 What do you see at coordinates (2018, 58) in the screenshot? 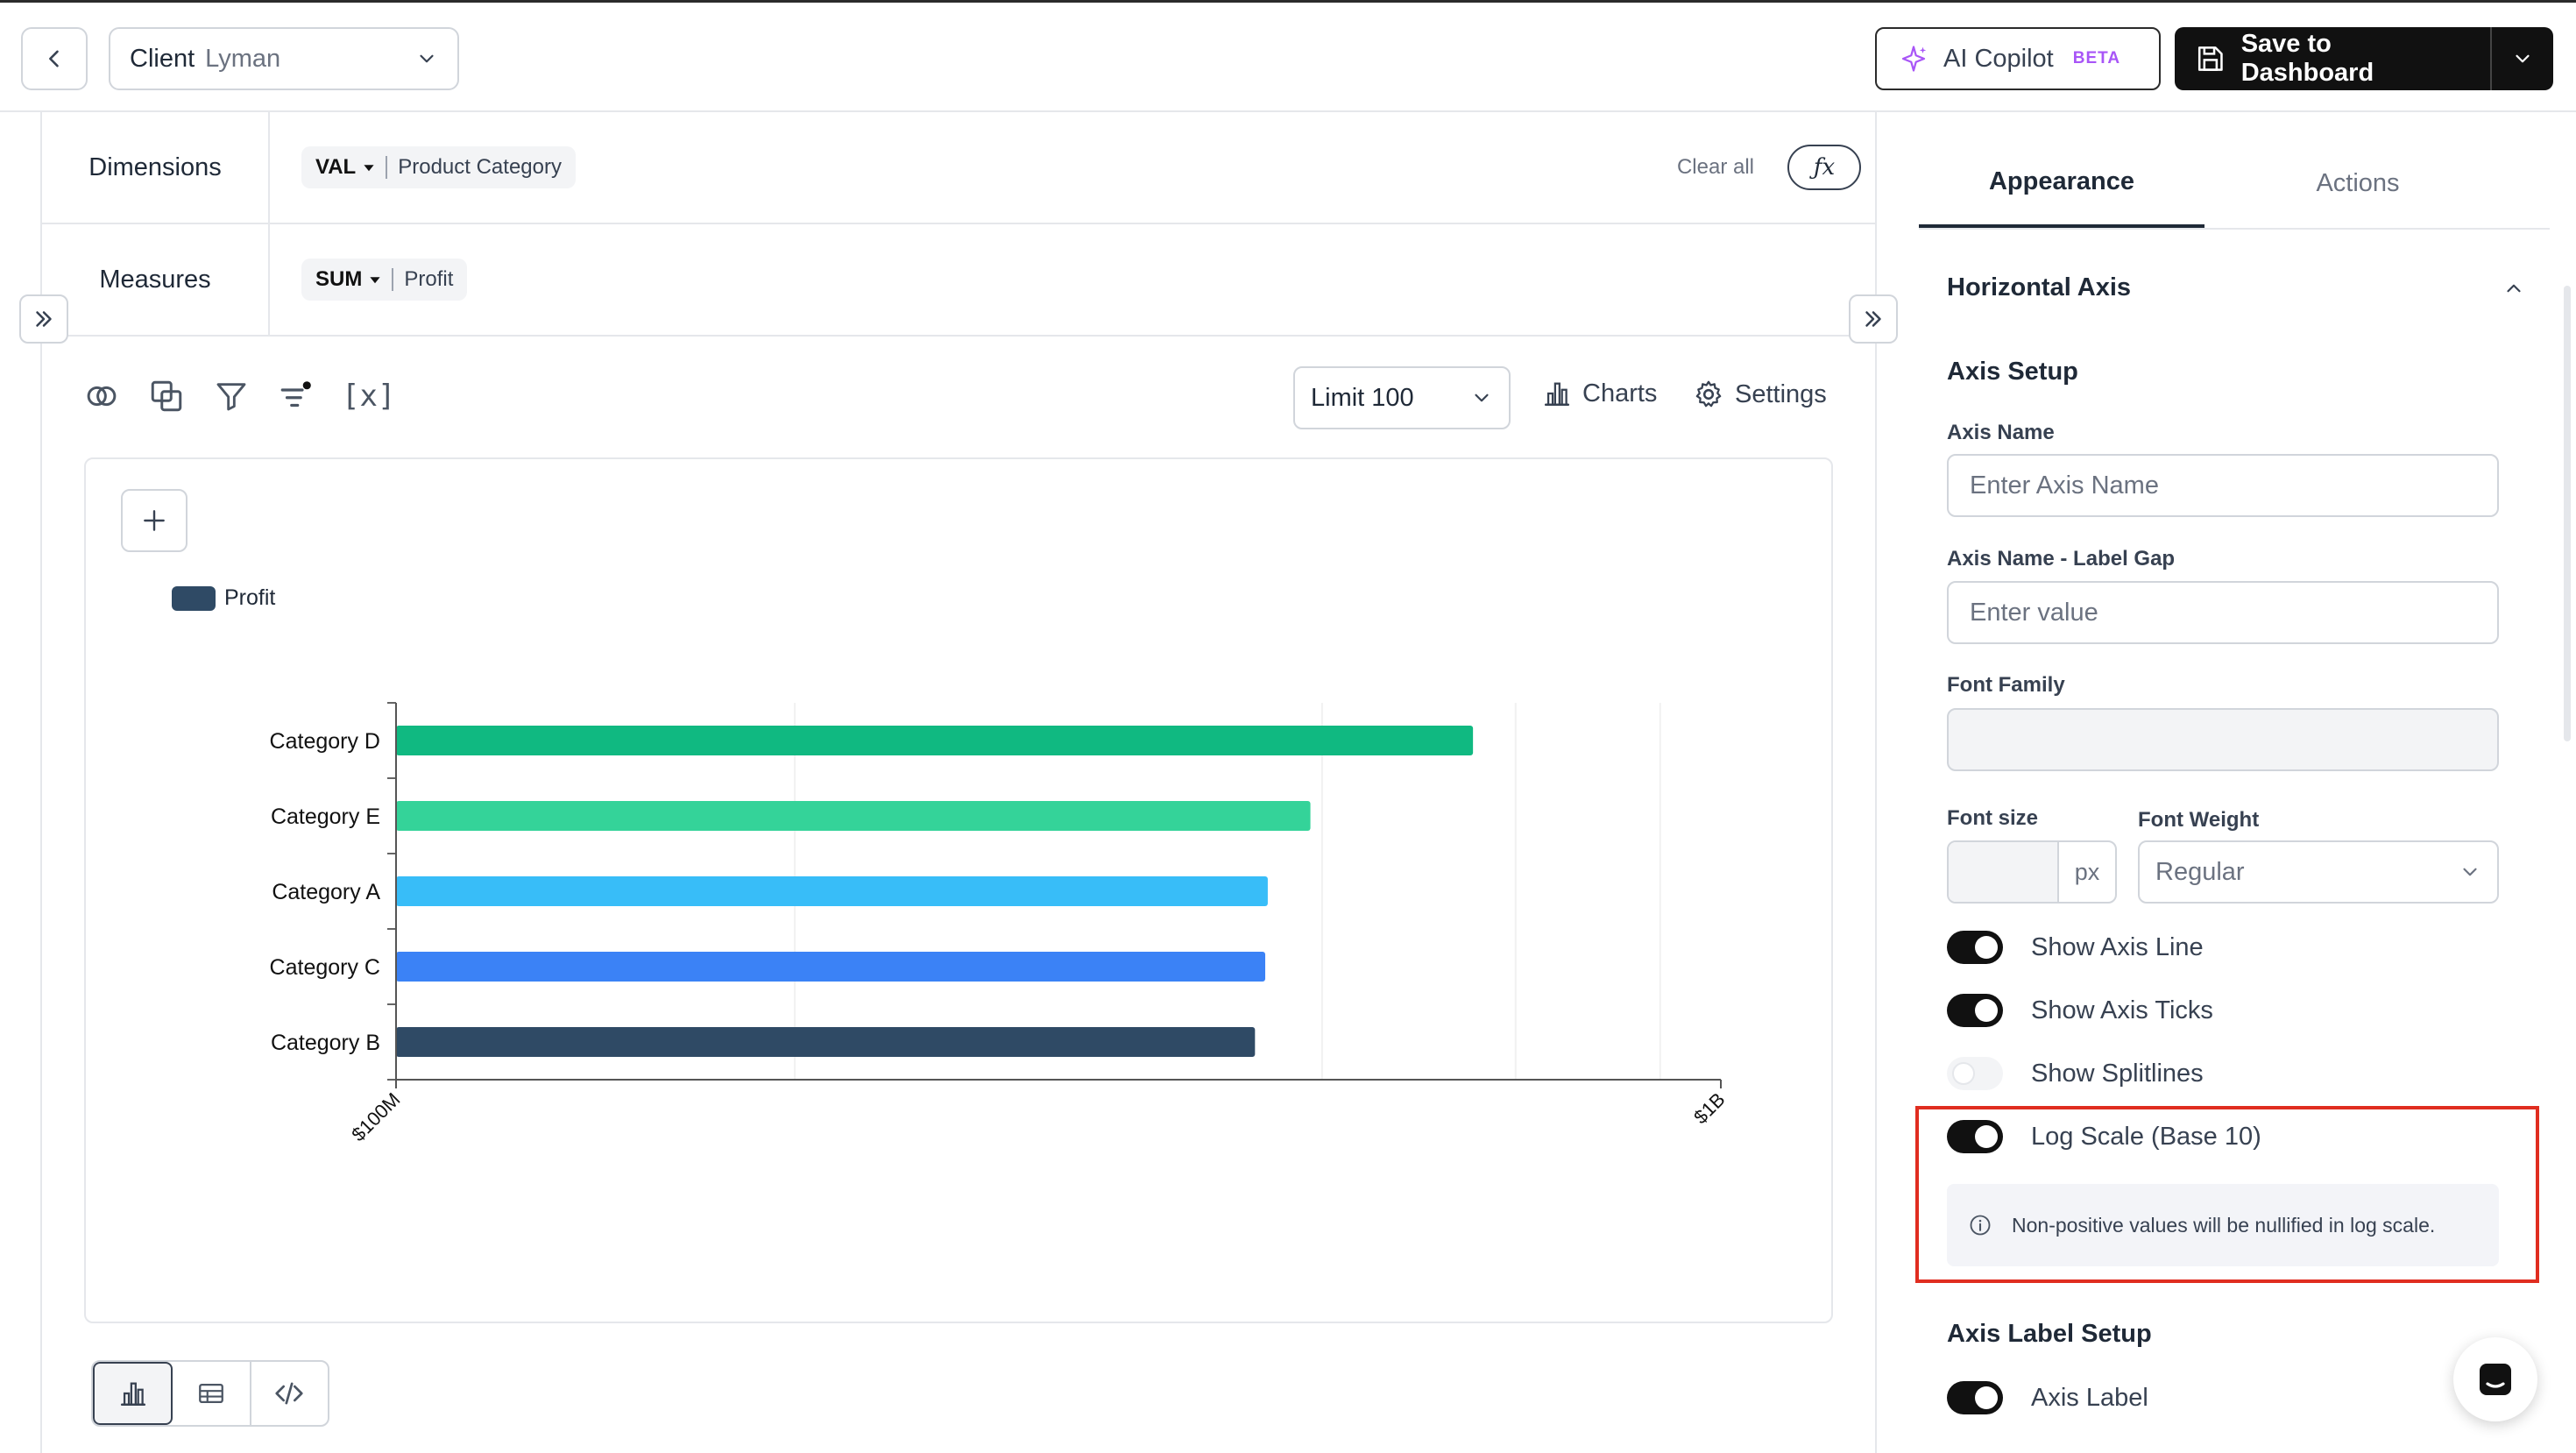
I see `ai-copilot-button: AI Copilot BETA` at bounding box center [2018, 58].